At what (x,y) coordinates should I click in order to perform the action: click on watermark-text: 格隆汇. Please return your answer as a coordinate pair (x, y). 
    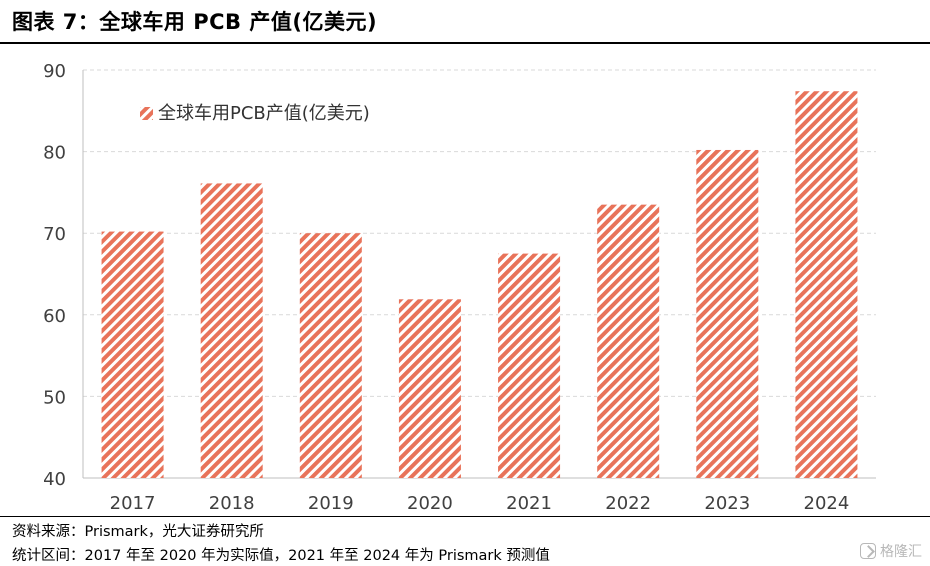
    Looking at the image, I should click on (901, 552).